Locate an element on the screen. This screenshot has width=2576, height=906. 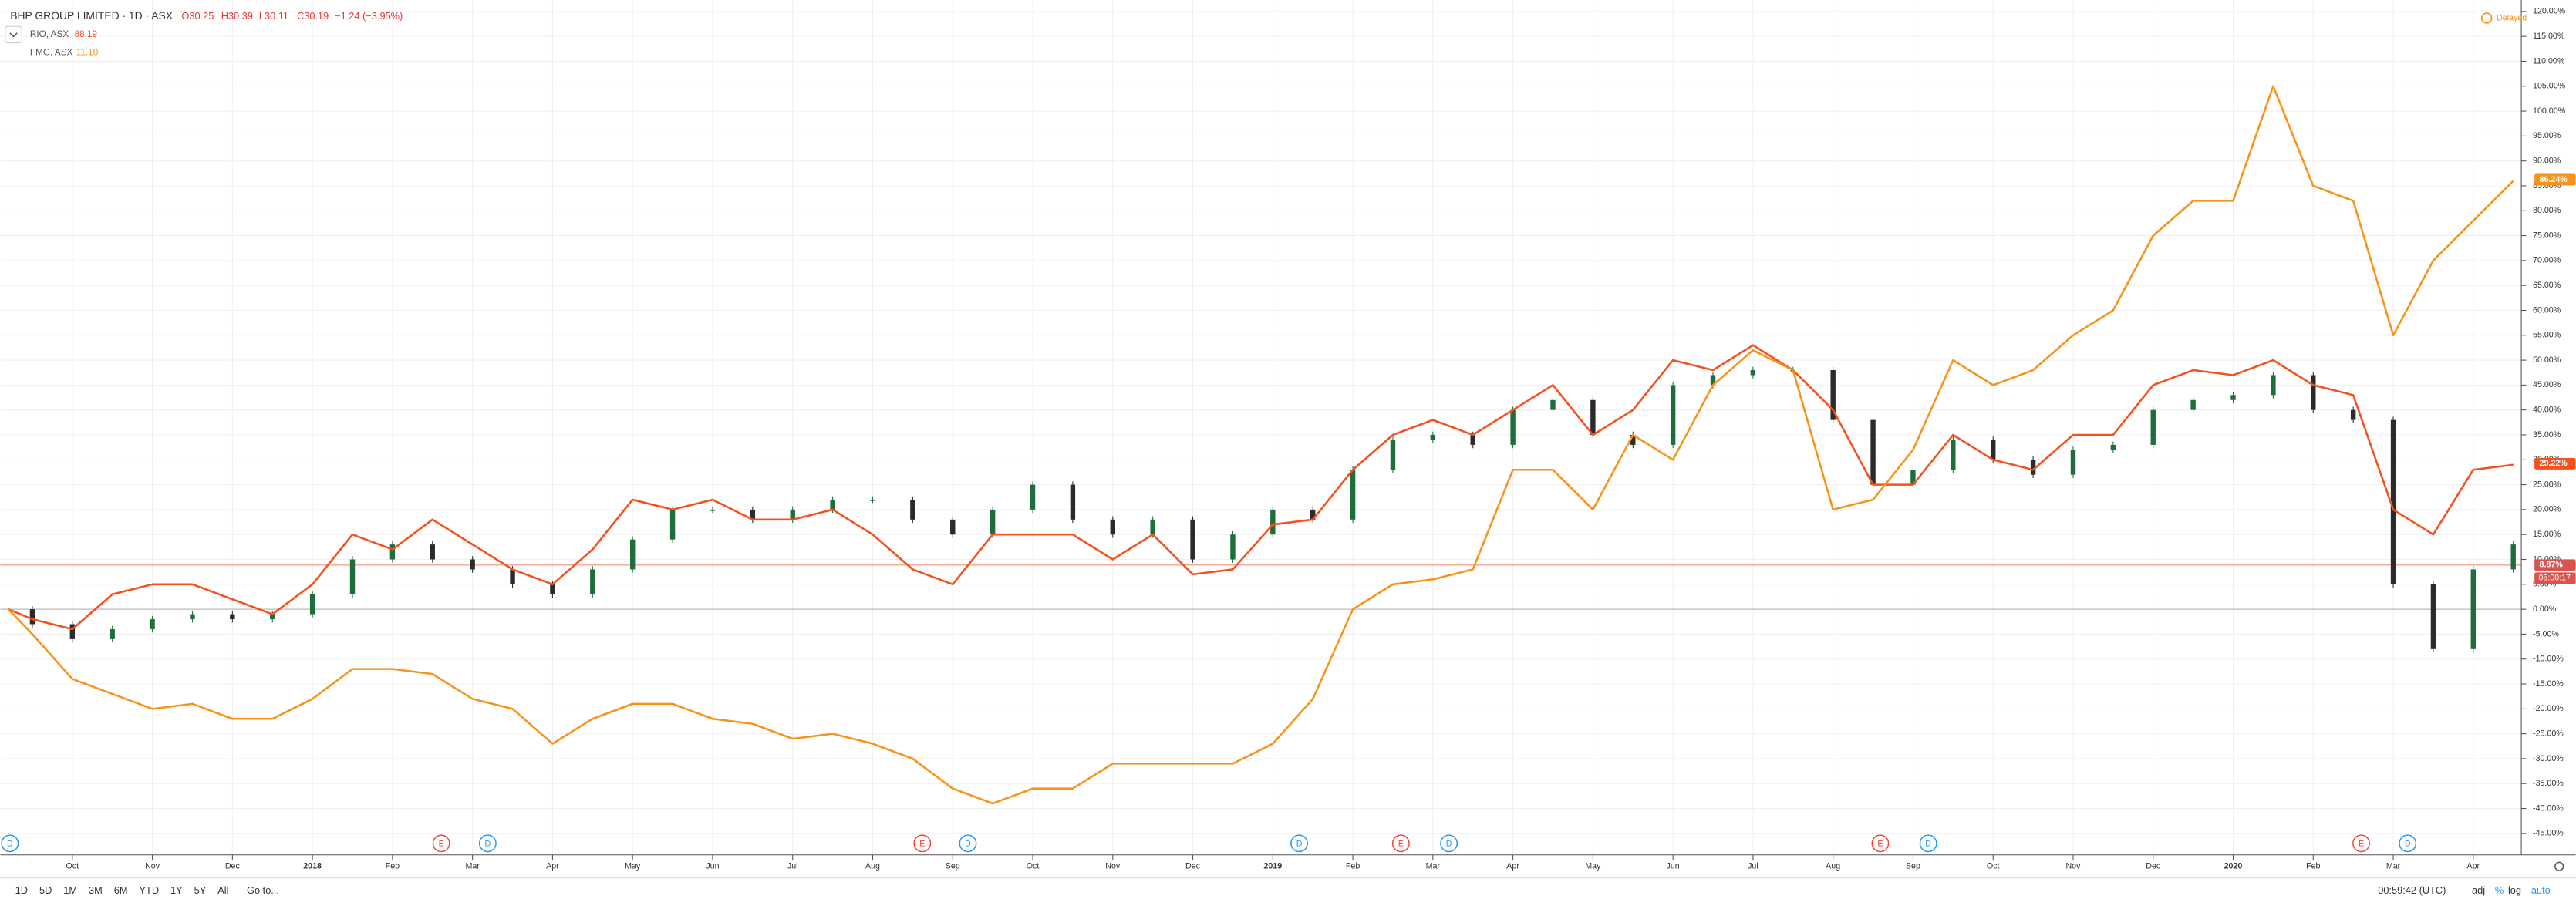
y-tick-label: 70.00% is located at coordinates (2547, 261).